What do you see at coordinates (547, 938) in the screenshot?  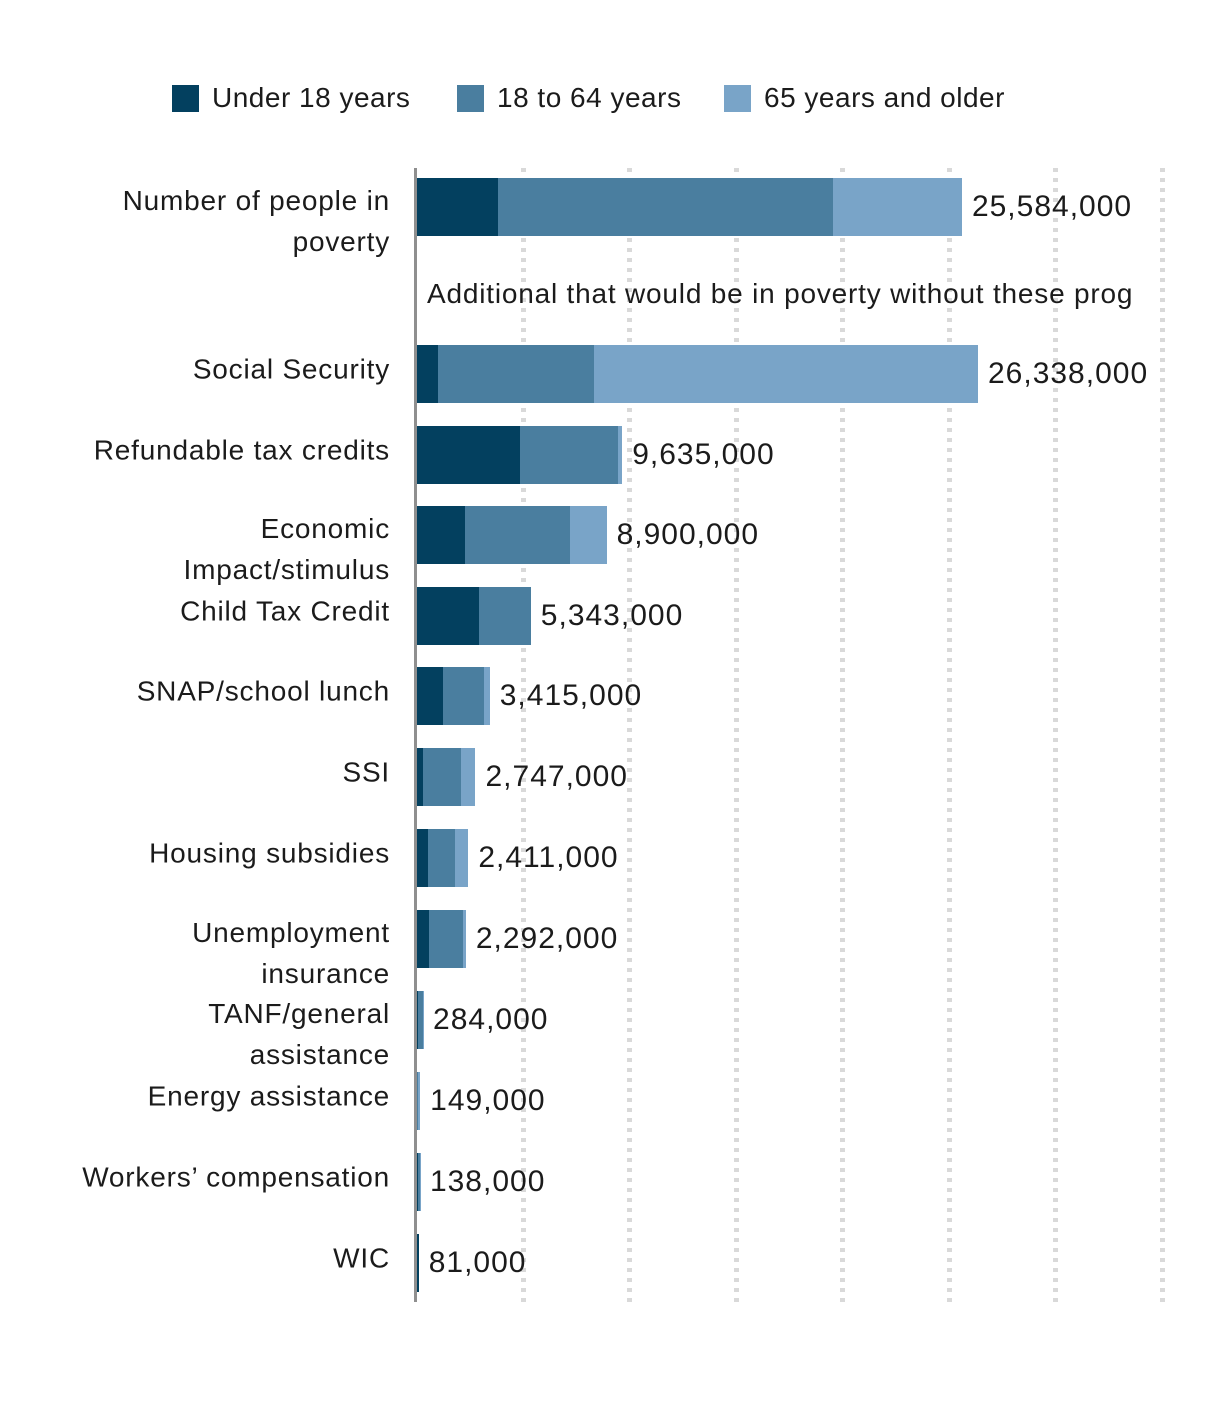 I see `value-label: 2,292,000` at bounding box center [547, 938].